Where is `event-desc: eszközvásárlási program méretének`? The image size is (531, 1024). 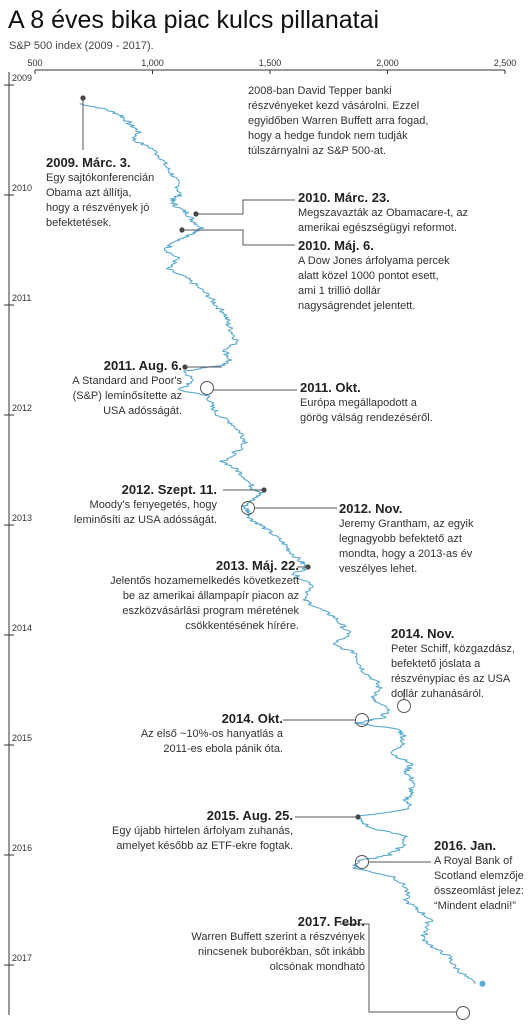 event-desc: eszközvásárlási program méretének is located at coordinates (210, 611).